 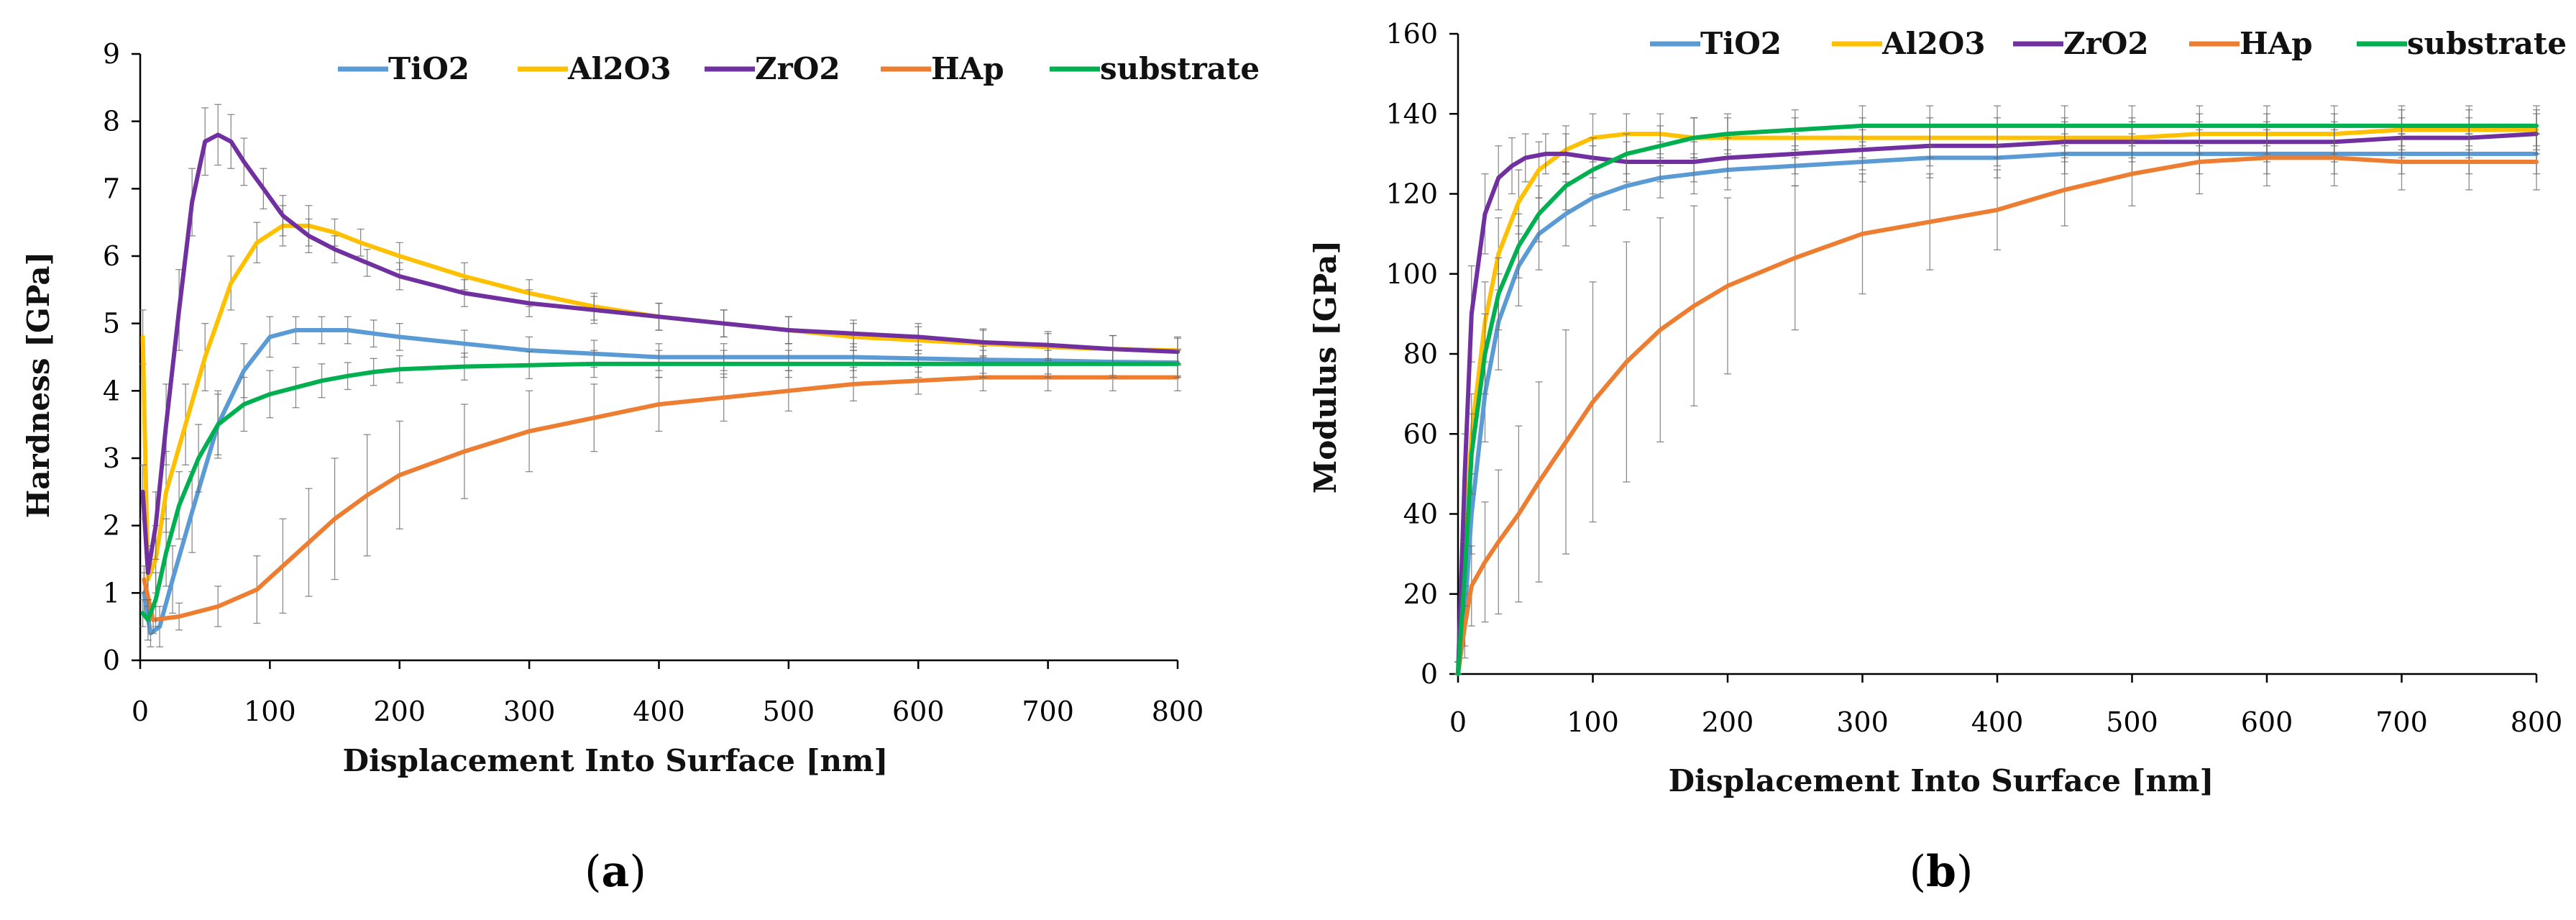 What do you see at coordinates (111, 390) in the screenshot?
I see `hardness-y-tick-label: 4` at bounding box center [111, 390].